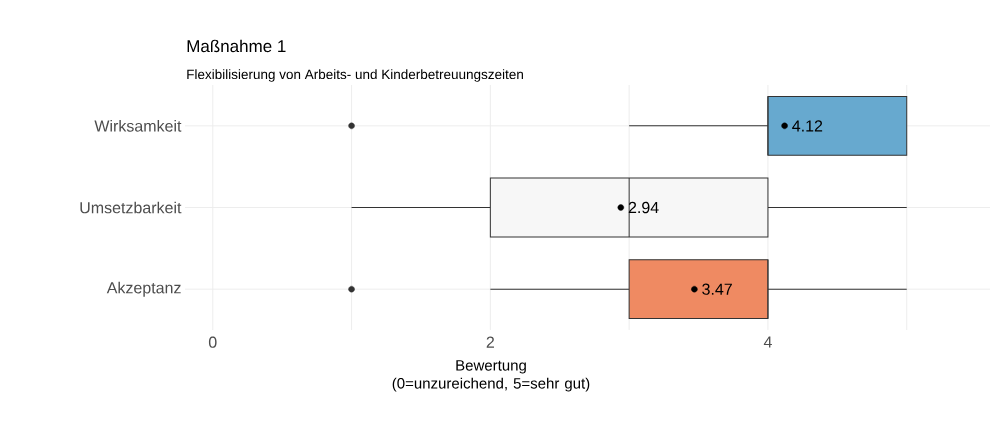 This screenshot has width=1003, height=423. I want to click on annotation: 3.47, so click(717, 289).